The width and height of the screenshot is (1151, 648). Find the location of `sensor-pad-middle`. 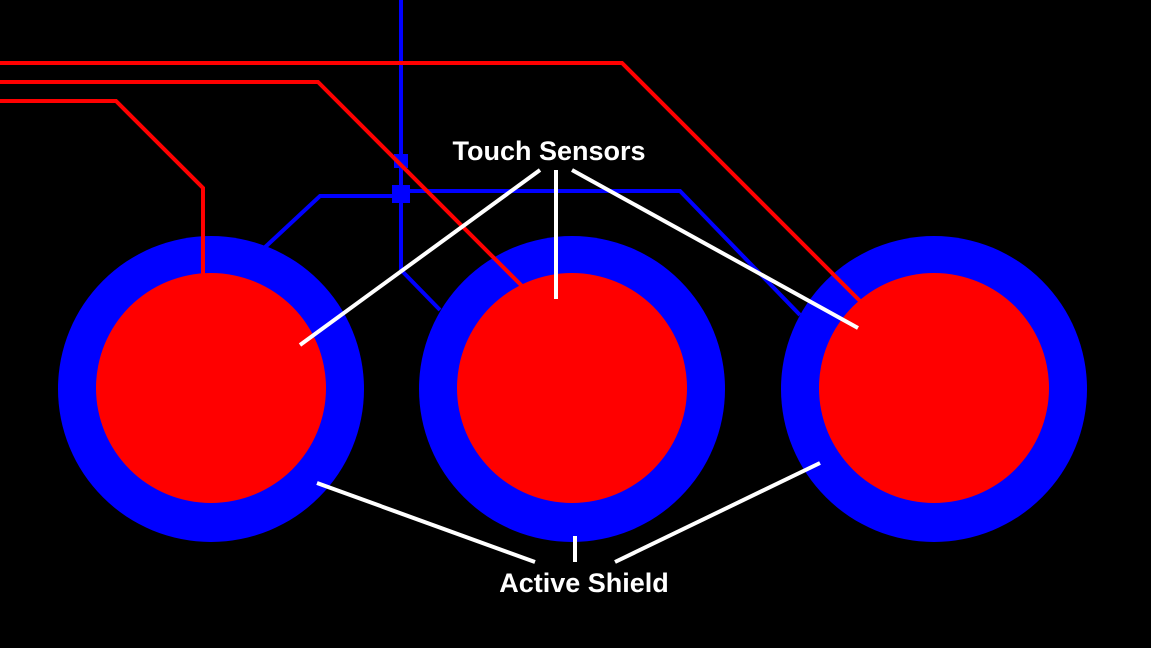

sensor-pad-middle is located at coordinates (572, 388).